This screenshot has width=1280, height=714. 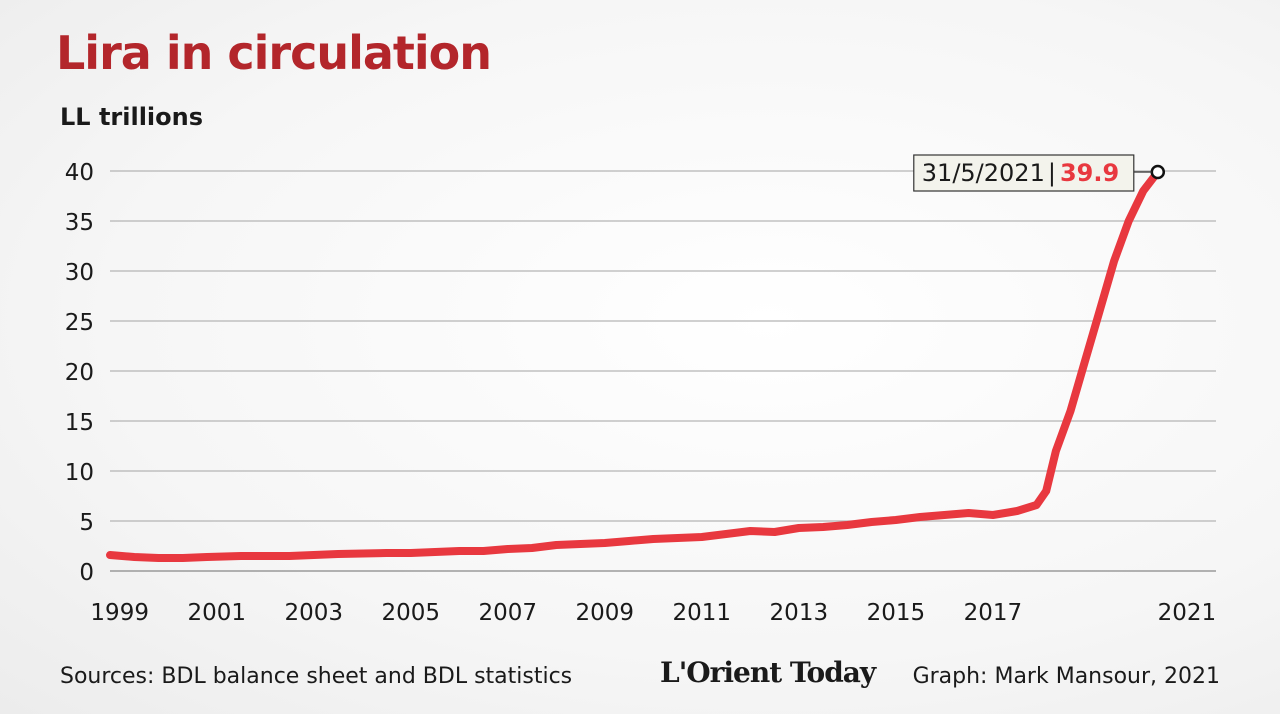 What do you see at coordinates (79, 223) in the screenshot?
I see `y-tick-label-35: 35` at bounding box center [79, 223].